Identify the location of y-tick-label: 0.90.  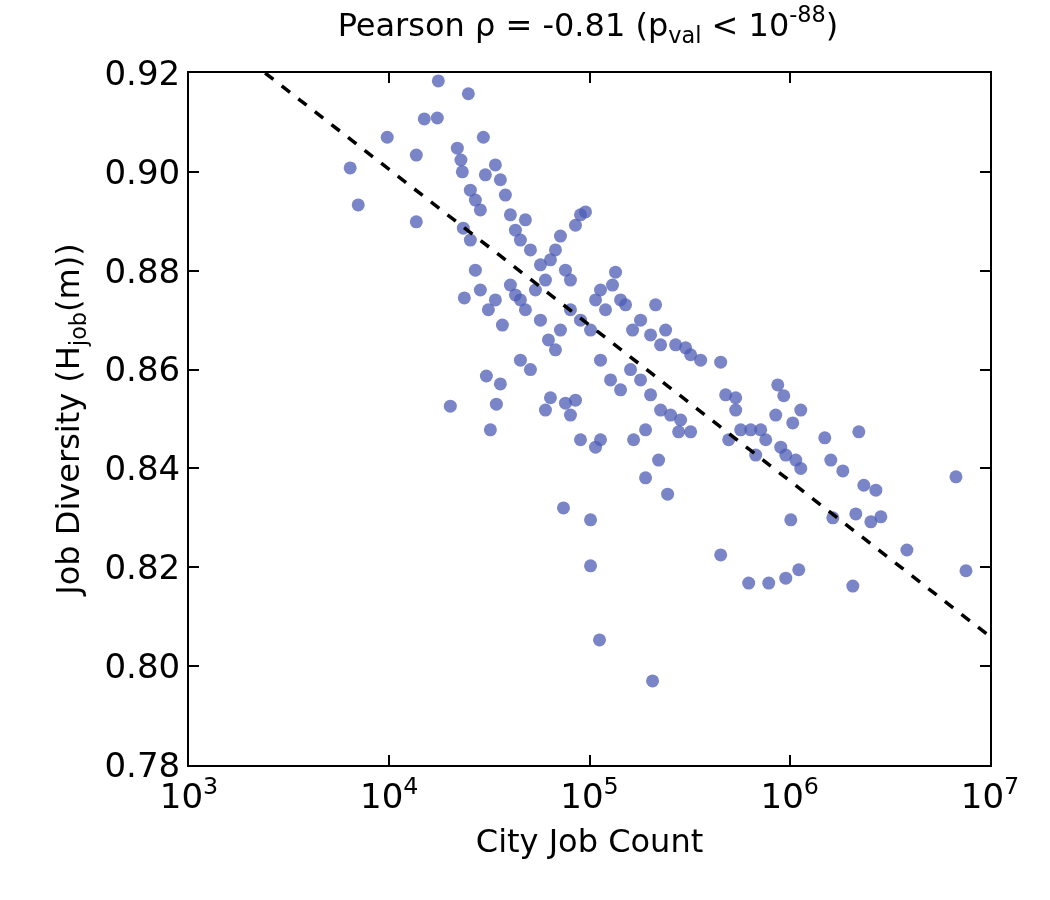
(142, 171).